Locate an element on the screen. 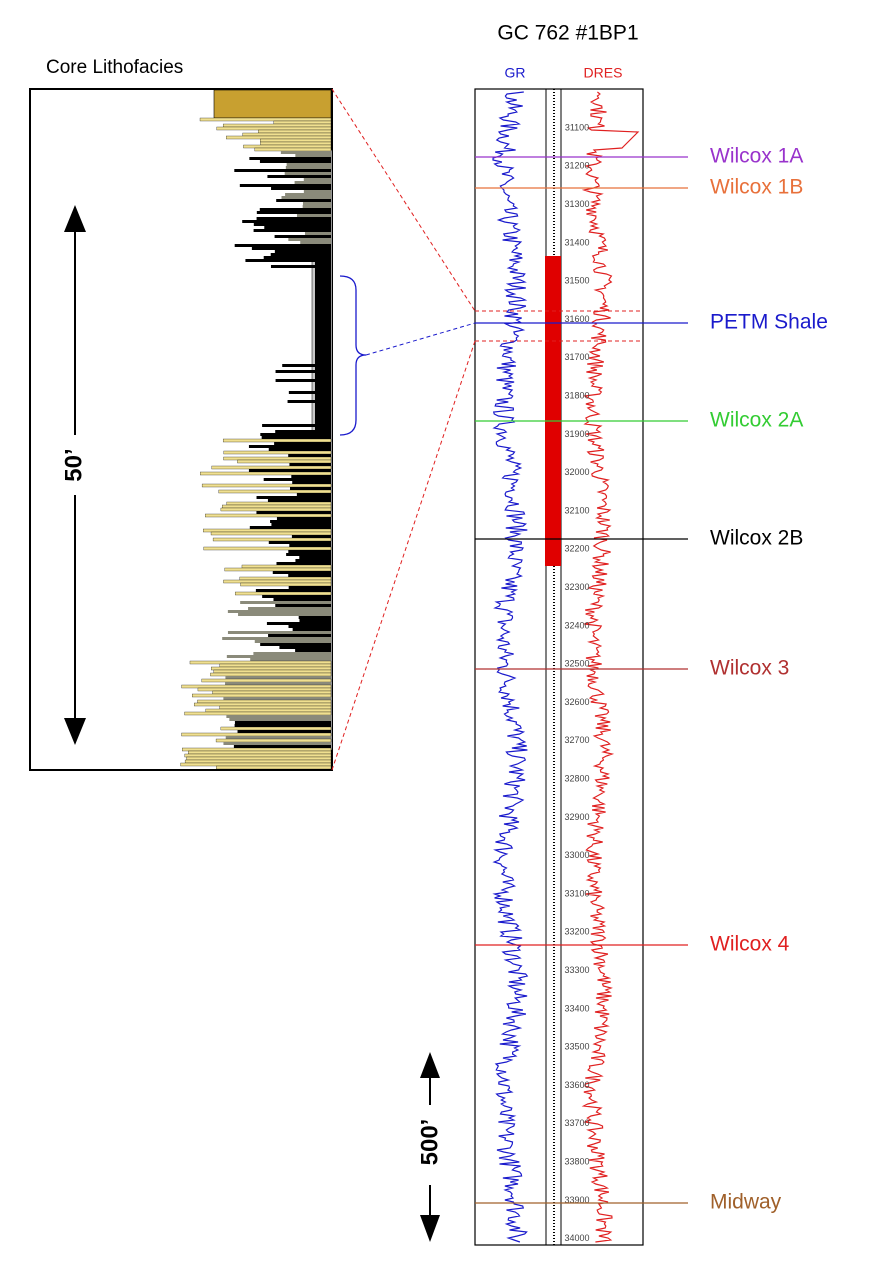  top-label: Midway is located at coordinates (746, 1202).